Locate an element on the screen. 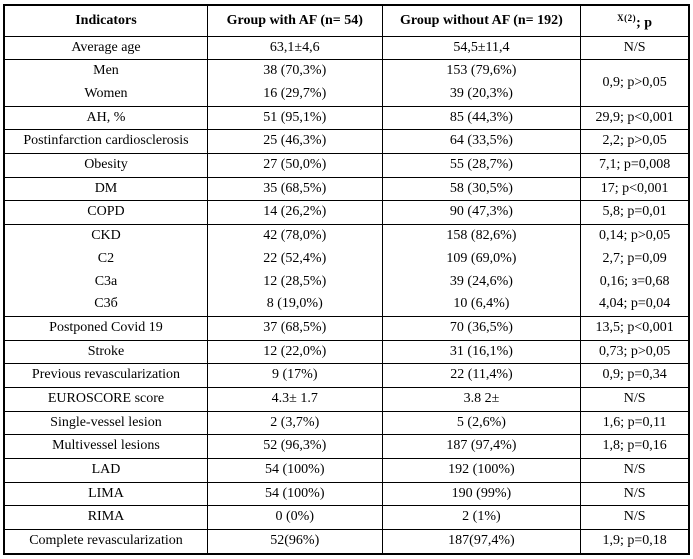  cell-line: 42 (78,0%) is located at coordinates (295, 236).